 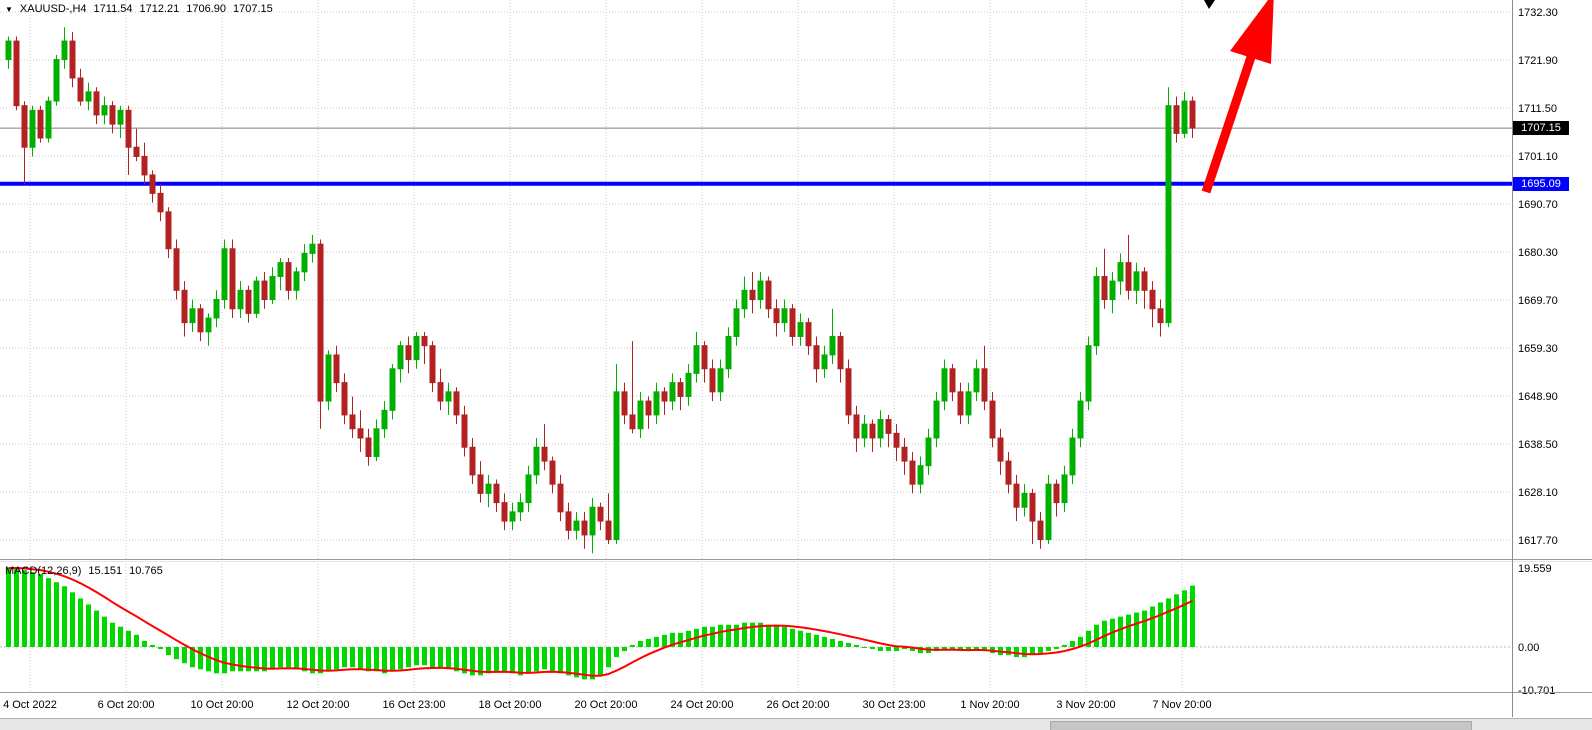 What do you see at coordinates (9, 9) in the screenshot?
I see `symbol-dropdown-icon: ▼` at bounding box center [9, 9].